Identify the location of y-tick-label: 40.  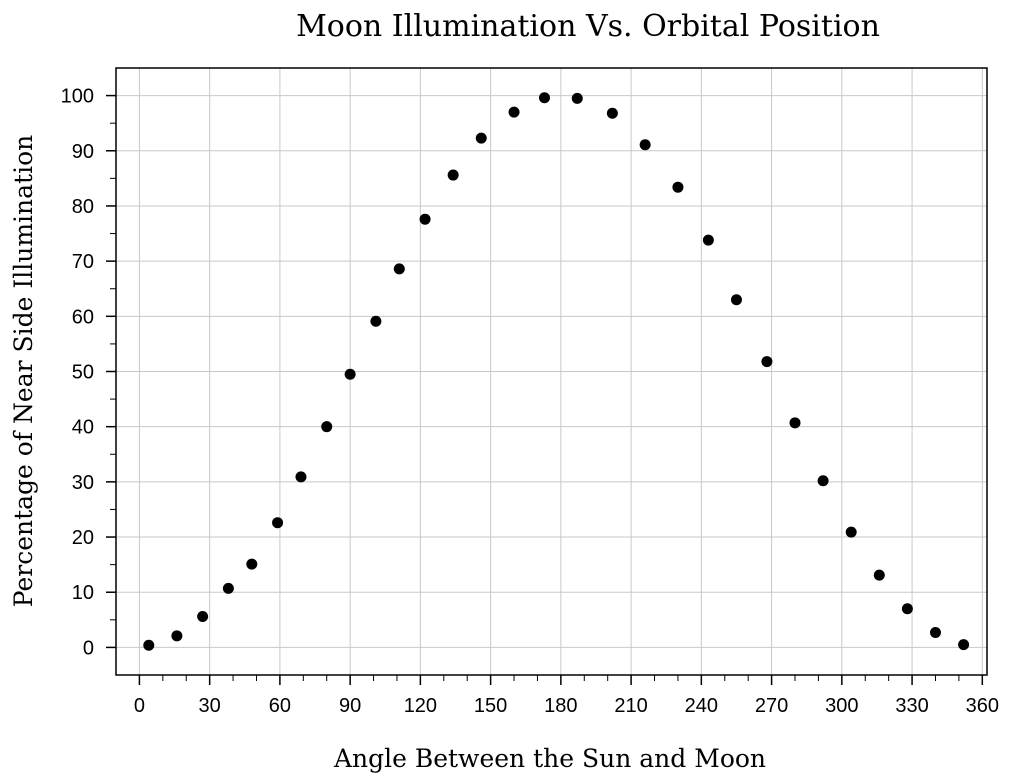
(83, 428).